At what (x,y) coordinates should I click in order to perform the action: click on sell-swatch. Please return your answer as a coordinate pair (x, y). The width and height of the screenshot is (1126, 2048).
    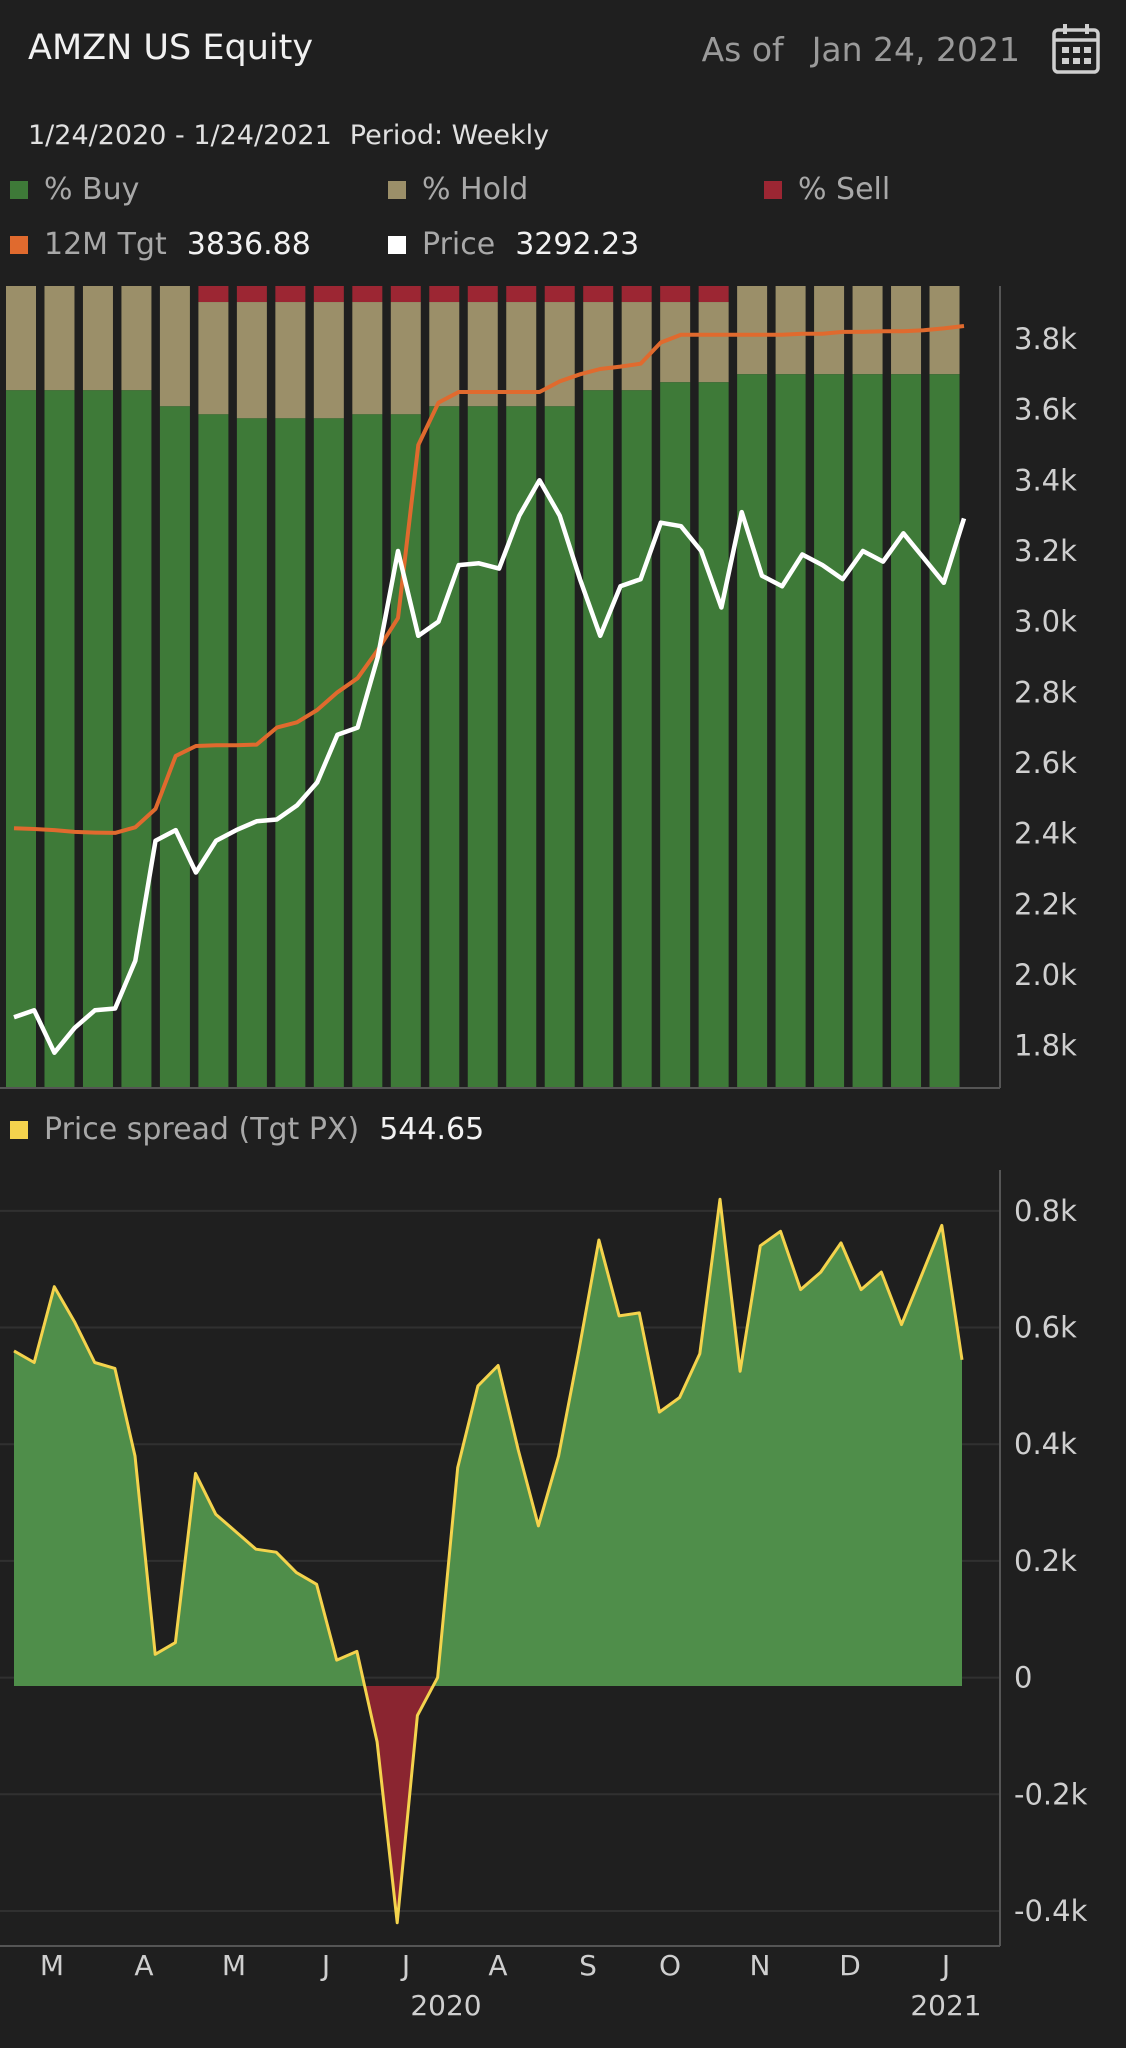
    Looking at the image, I should click on (773, 189).